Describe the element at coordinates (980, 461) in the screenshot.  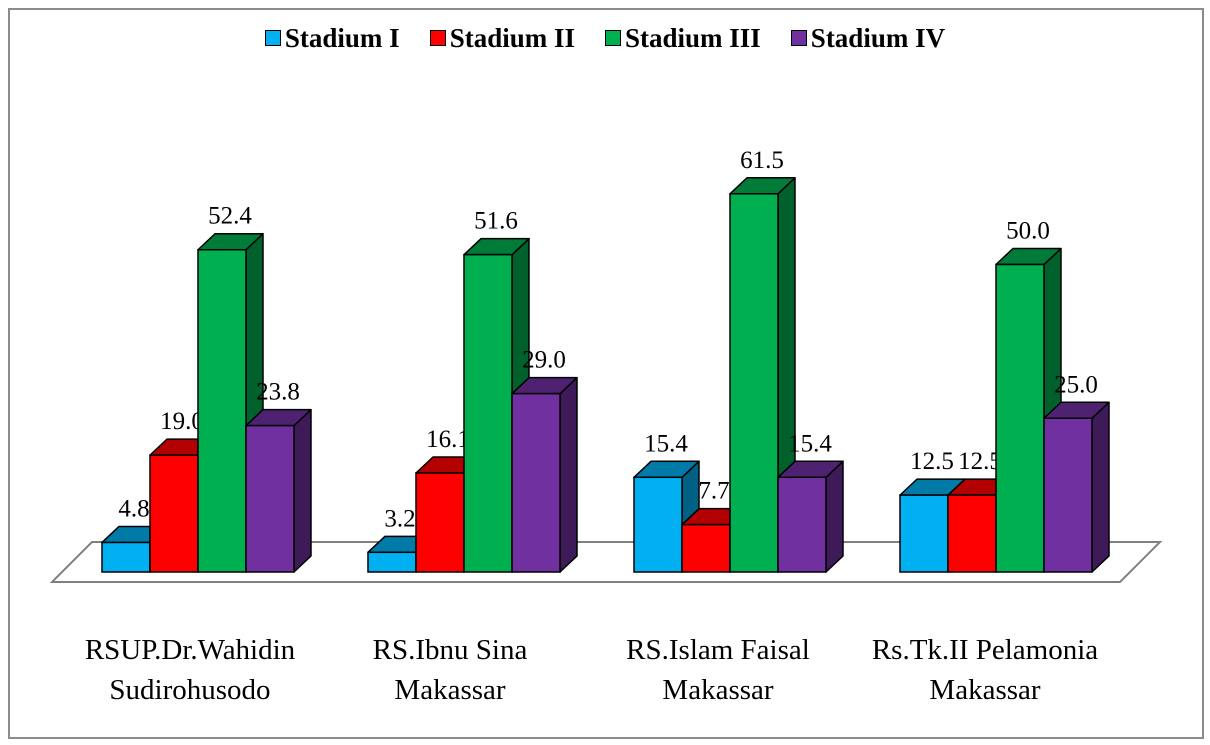
I see `data-label-4-2: 12.5` at that location.